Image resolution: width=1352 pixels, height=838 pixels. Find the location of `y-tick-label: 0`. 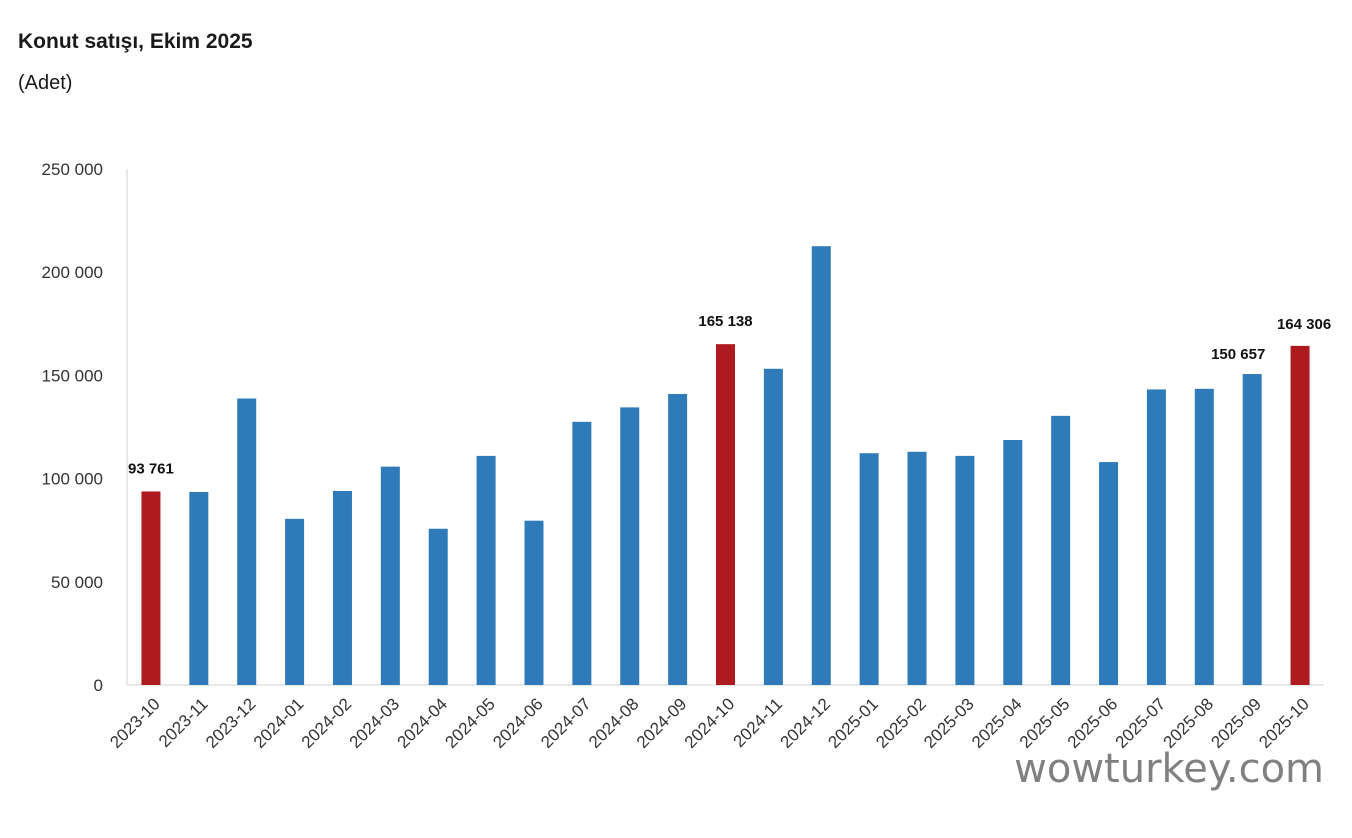

y-tick-label: 0 is located at coordinates (98, 685).